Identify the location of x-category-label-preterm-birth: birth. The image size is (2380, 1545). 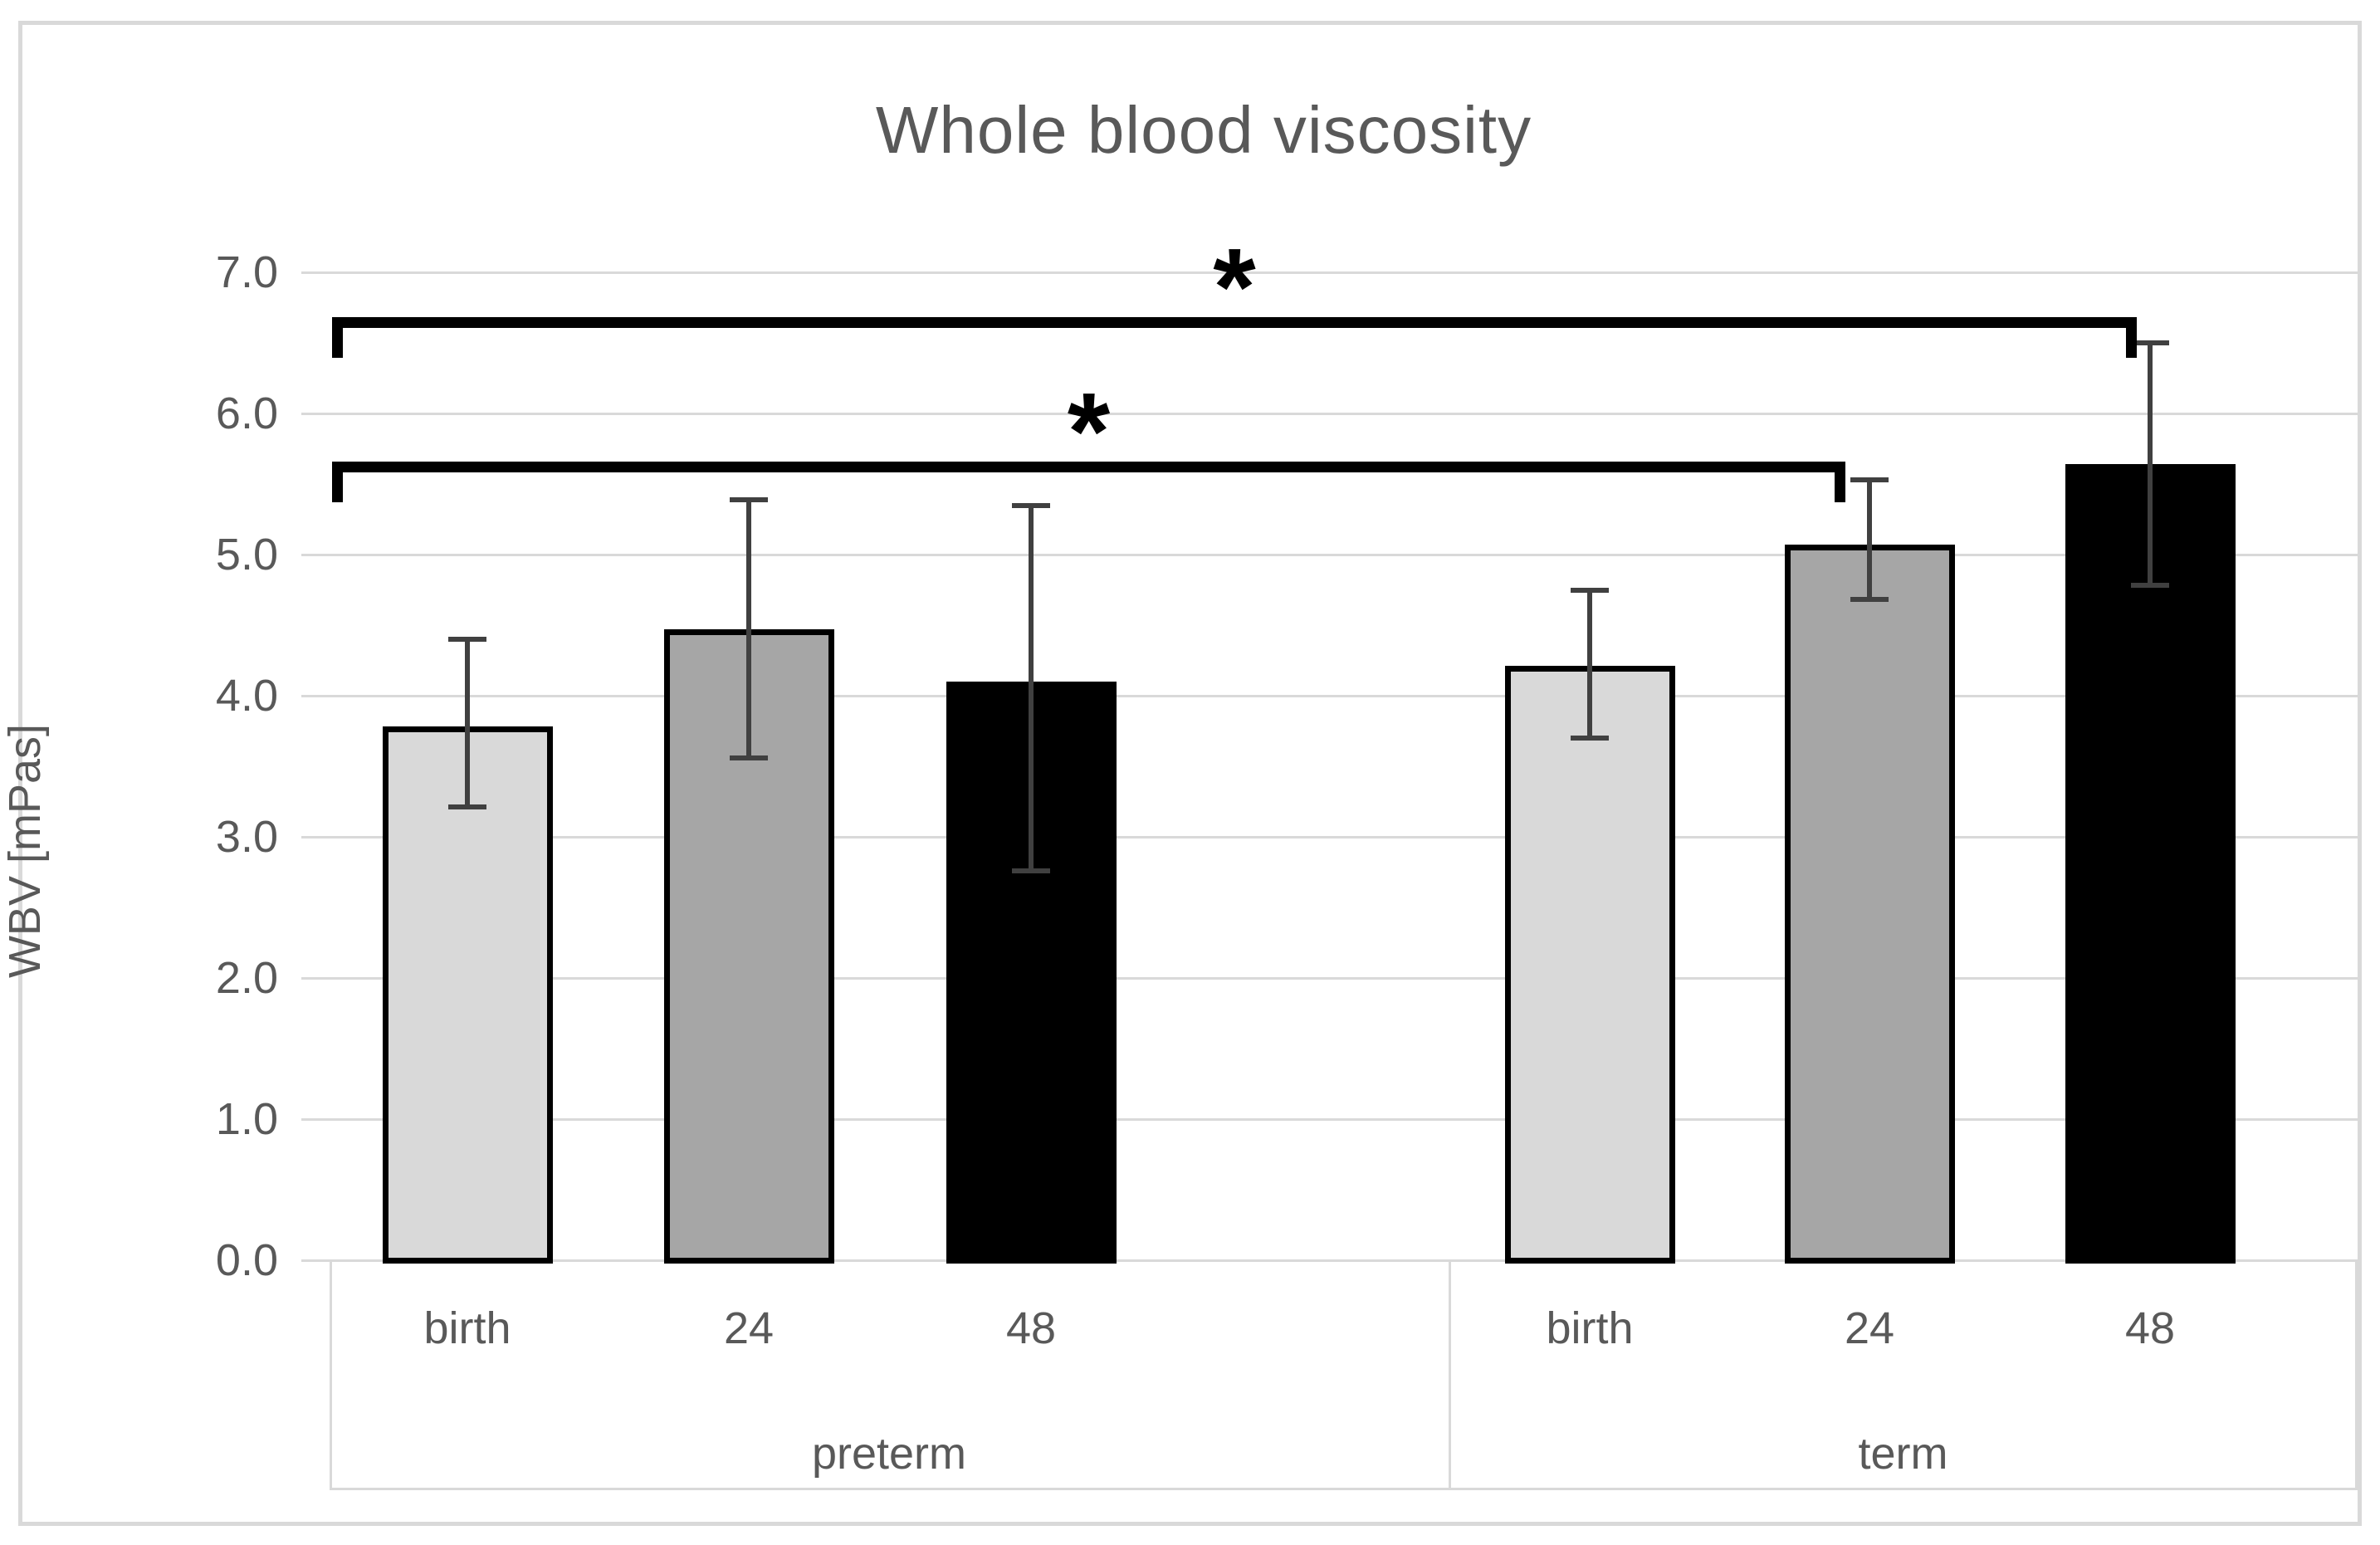
(467, 1328).